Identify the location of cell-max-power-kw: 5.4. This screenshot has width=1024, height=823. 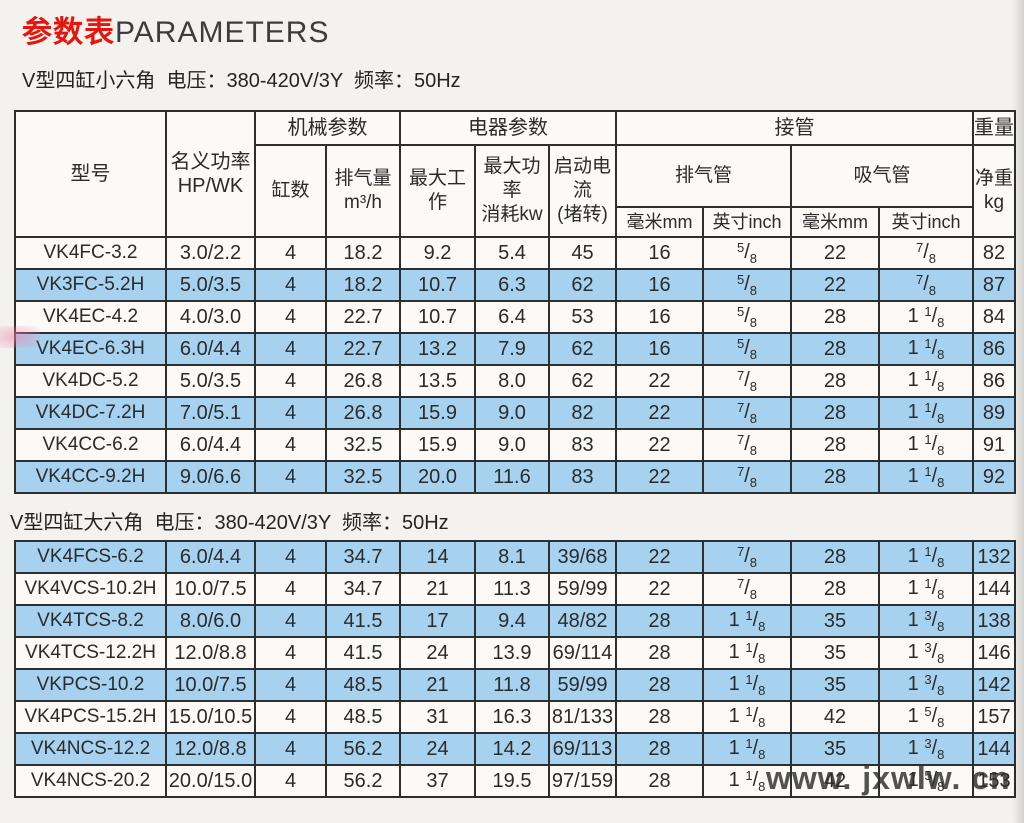
(512, 253).